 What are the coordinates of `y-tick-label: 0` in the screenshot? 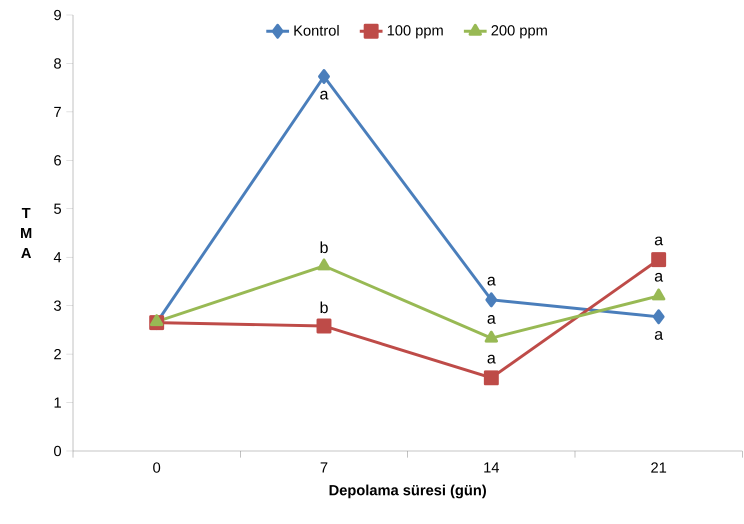 It's located at (58, 451).